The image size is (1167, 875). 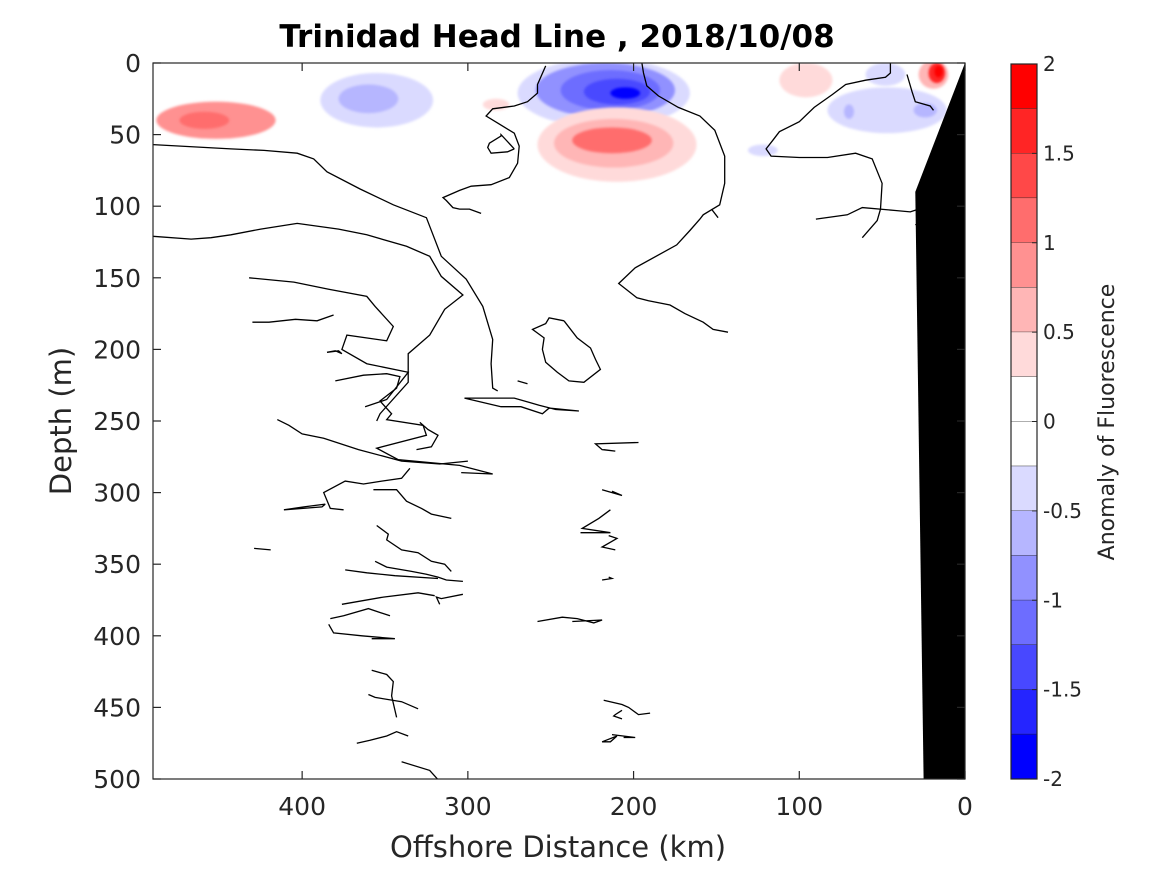 I want to click on y-tick-label: 0, so click(x=133, y=63).